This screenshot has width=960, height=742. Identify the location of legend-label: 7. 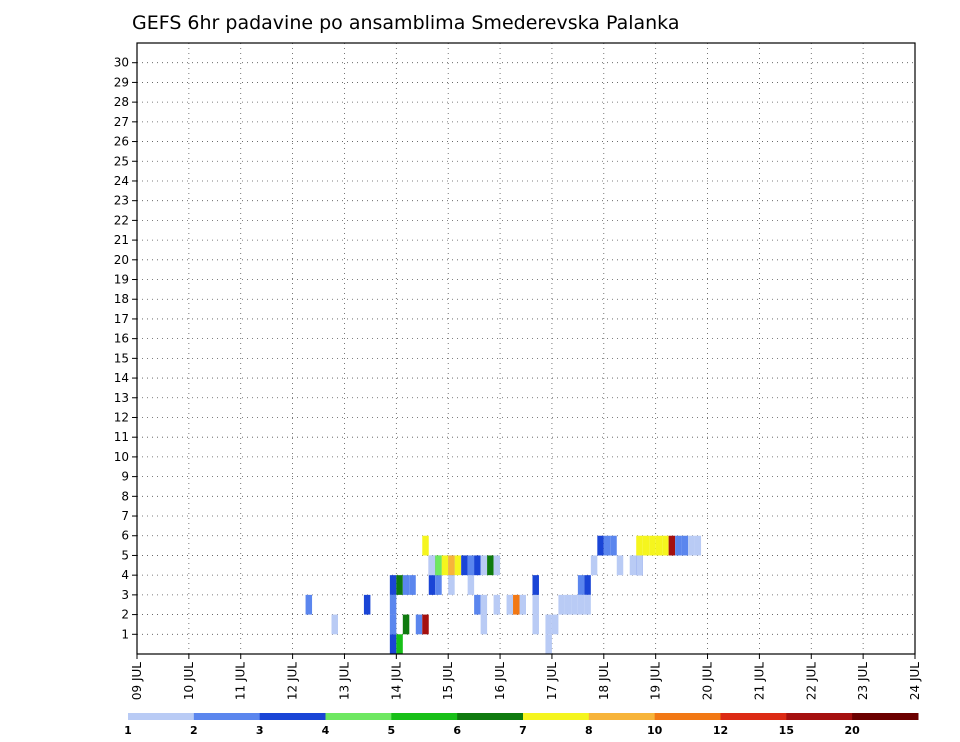
(523, 730).